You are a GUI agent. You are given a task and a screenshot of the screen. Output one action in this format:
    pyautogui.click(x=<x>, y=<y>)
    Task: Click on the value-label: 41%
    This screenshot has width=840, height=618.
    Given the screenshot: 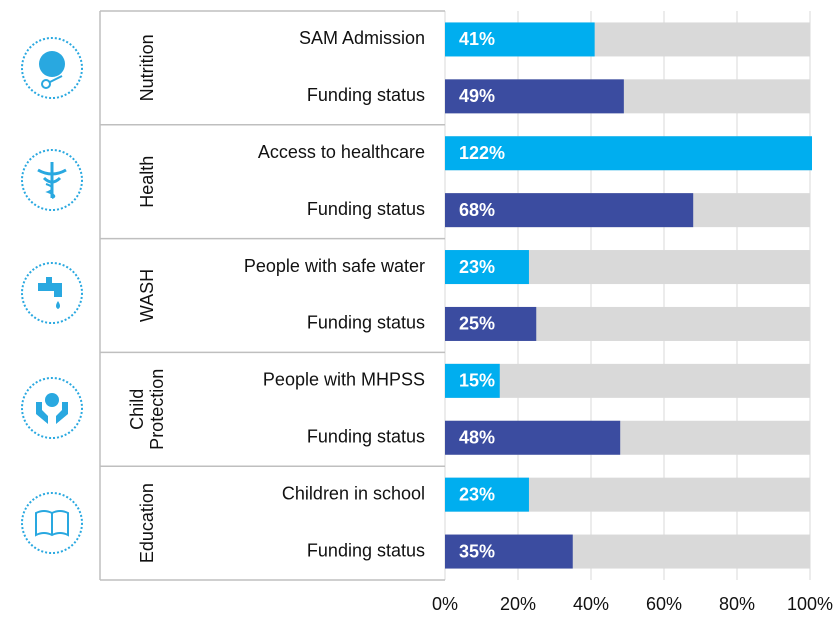 What is the action you would take?
    pyautogui.click(x=477, y=39)
    